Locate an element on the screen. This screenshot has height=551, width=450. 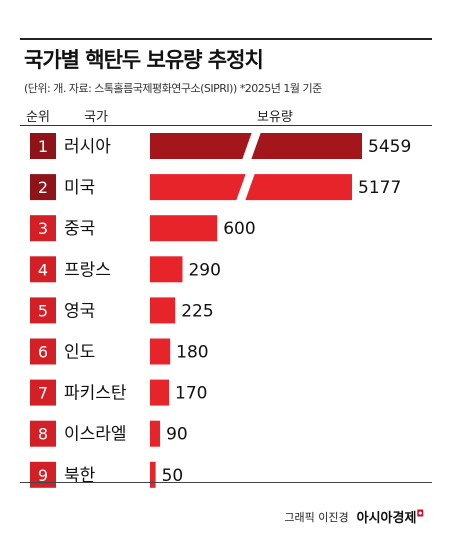
country-label: 중국 is located at coordinates (79, 229).